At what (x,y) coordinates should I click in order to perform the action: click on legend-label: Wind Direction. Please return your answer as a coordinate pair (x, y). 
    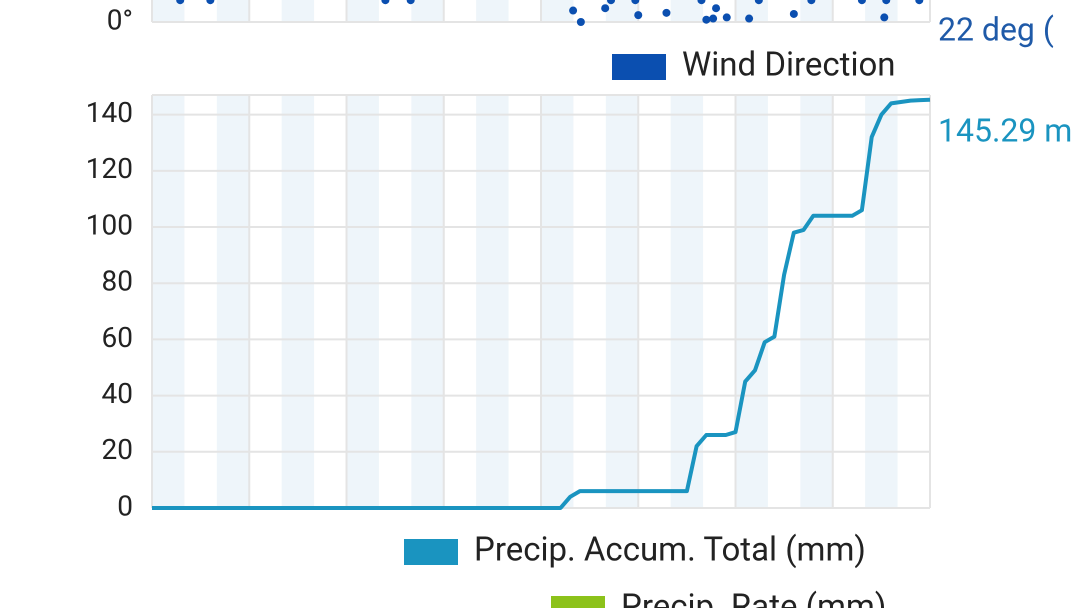
    Looking at the image, I should click on (789, 65).